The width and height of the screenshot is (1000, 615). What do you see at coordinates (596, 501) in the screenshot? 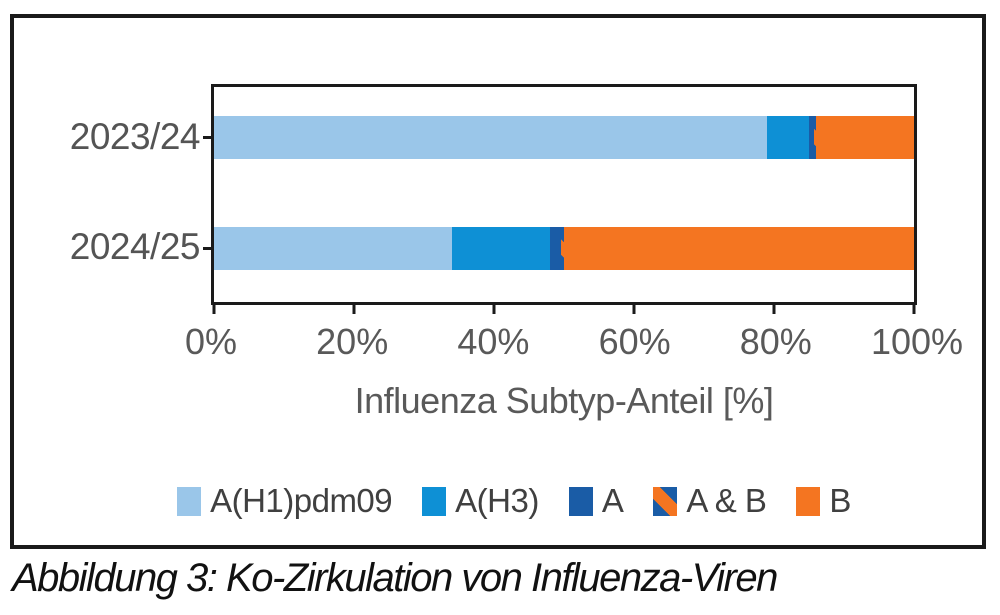
I see `legend-item-A: A` at bounding box center [596, 501].